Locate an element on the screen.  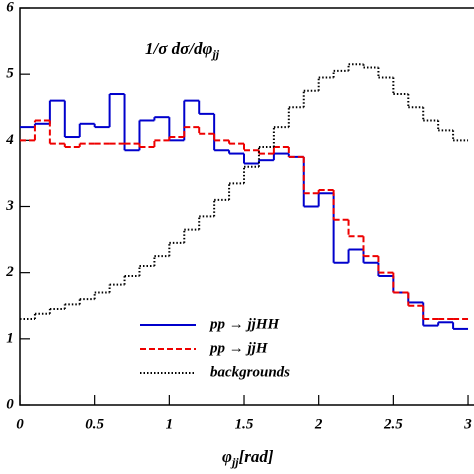
x-tick-label: 0 is located at coordinates (20, 424).